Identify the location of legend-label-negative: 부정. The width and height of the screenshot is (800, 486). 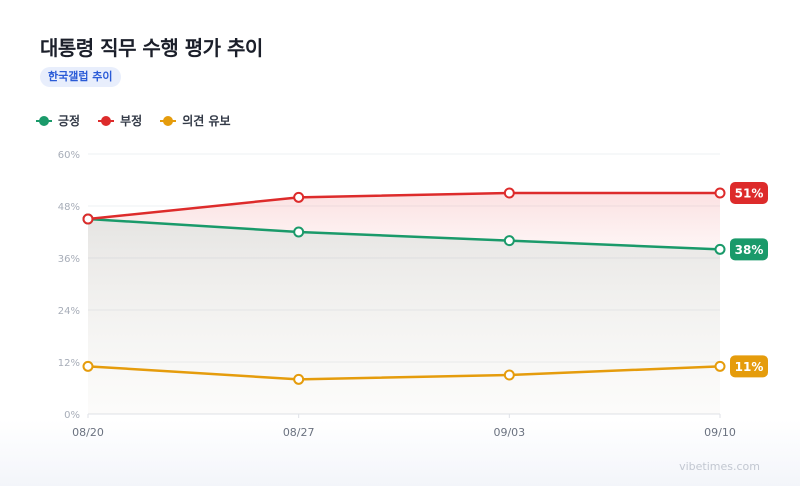
(131, 121).